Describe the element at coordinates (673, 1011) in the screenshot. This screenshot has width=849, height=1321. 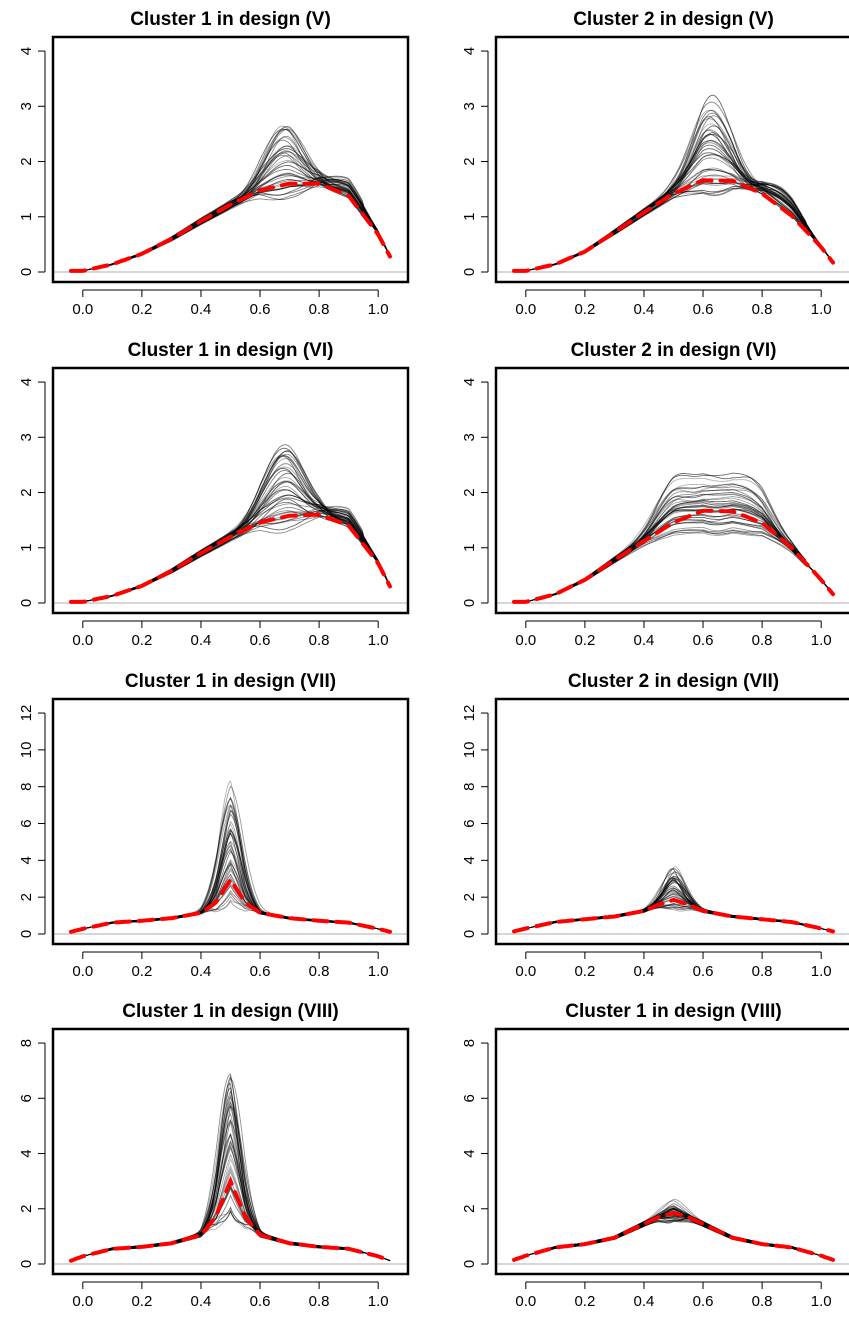
I see `panel-title: Cluster 1 in design (VIII)` at that location.